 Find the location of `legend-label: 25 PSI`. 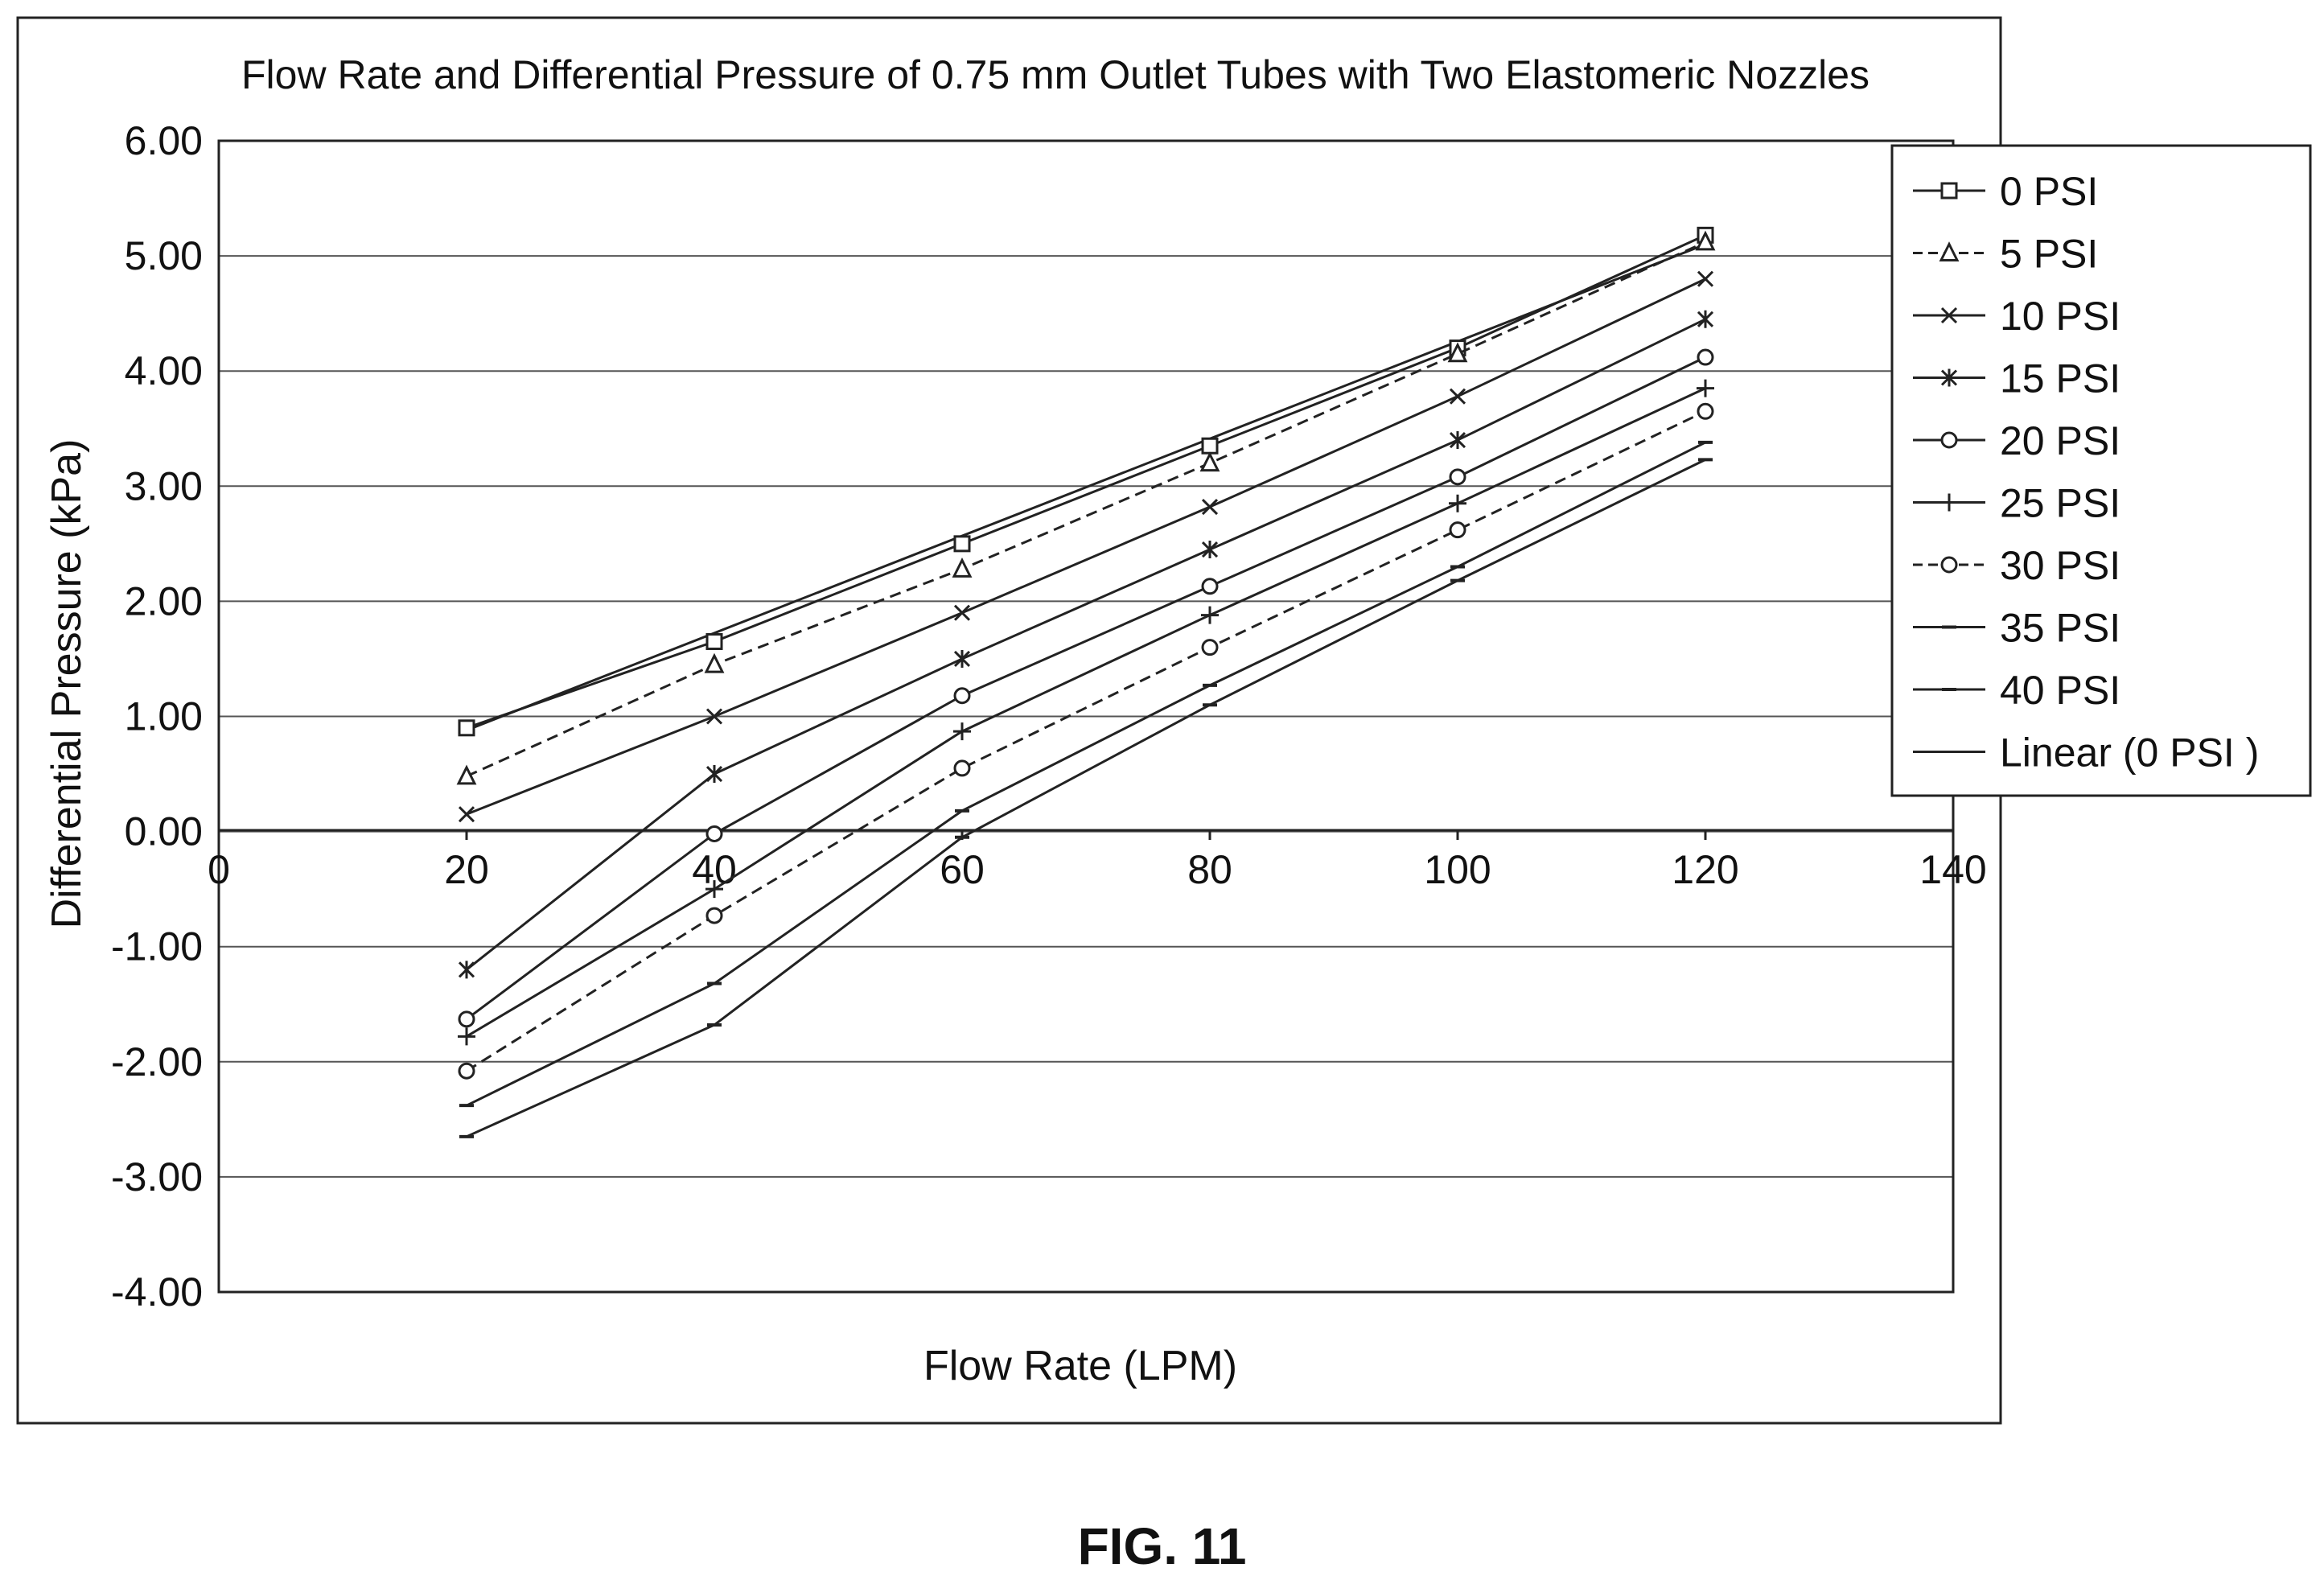

legend-label: 25 PSI is located at coordinates (2060, 503).